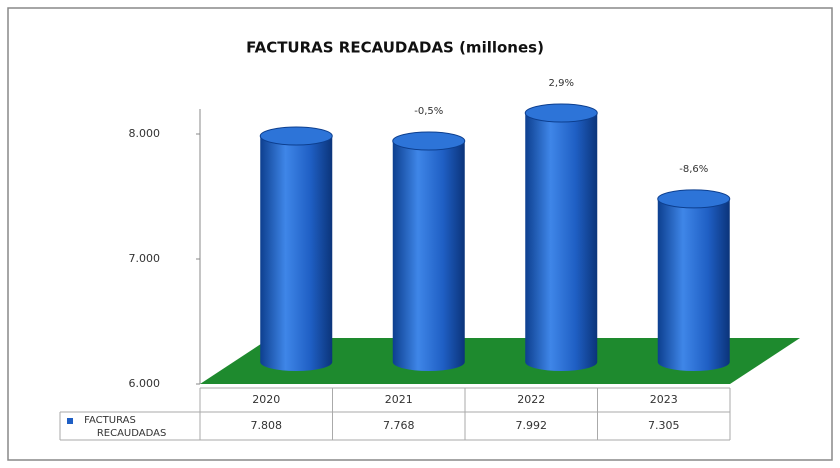 The height and width of the screenshot is (468, 840). What do you see at coordinates (267, 425) in the screenshot?
I see `data-label: 7.808` at bounding box center [267, 425].